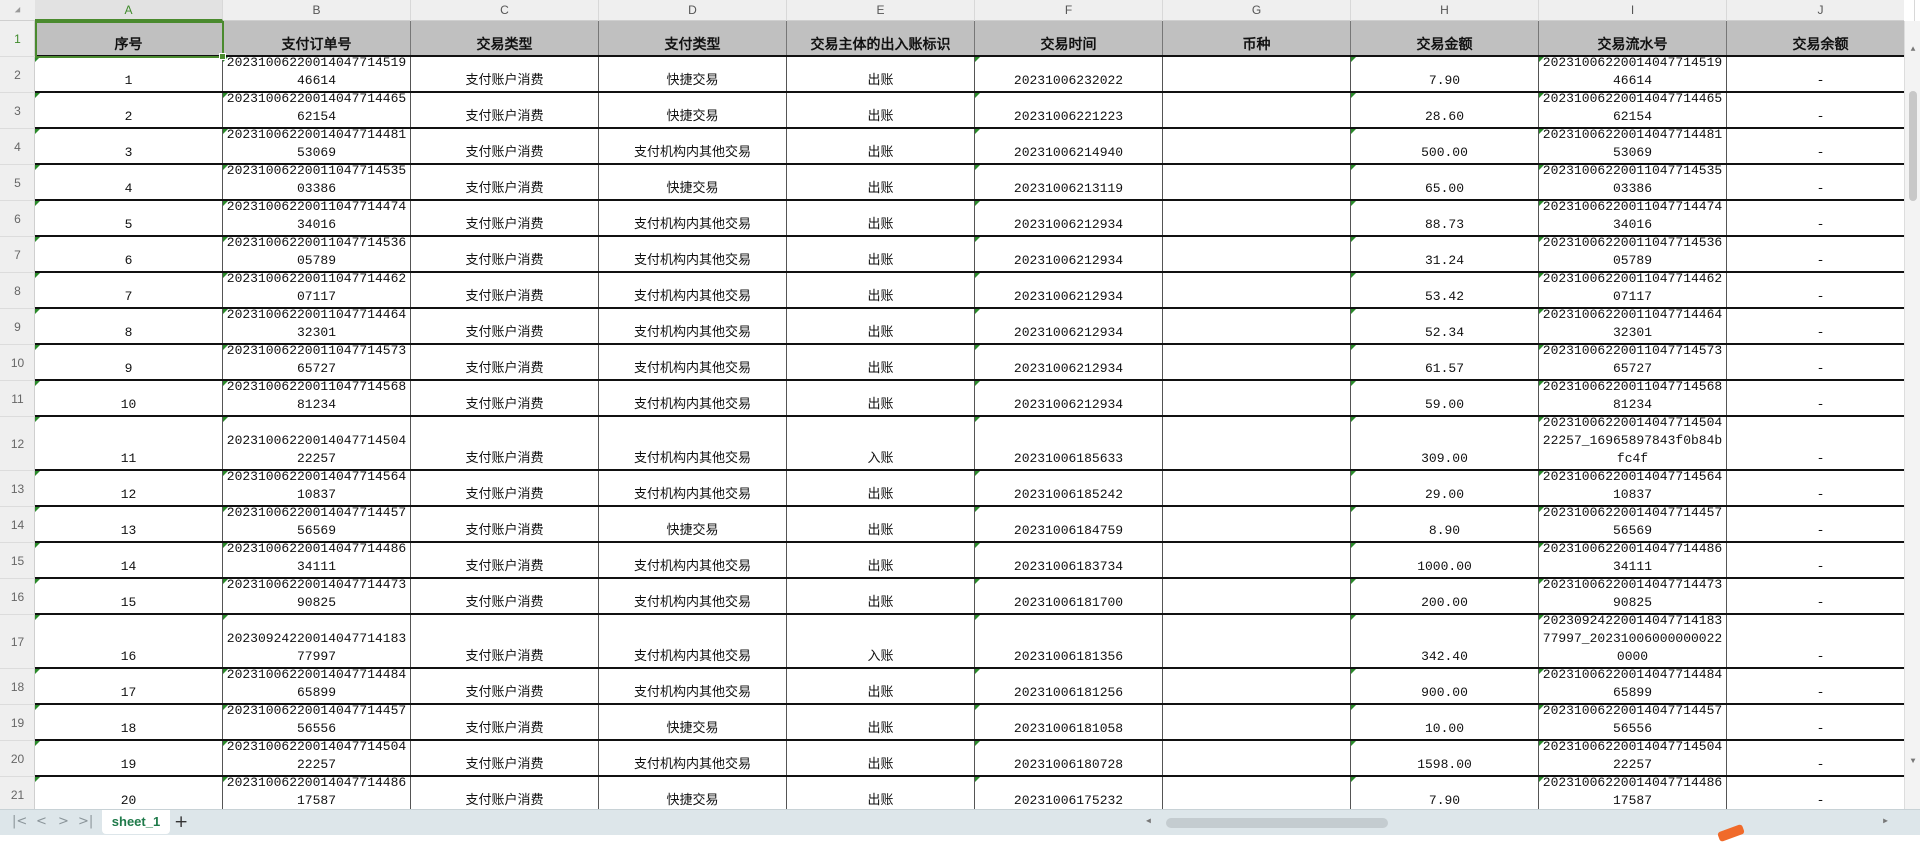 The height and width of the screenshot is (842, 1920). Describe the element at coordinates (17, 10) in the screenshot. I see `select-all-button: ◢` at that location.